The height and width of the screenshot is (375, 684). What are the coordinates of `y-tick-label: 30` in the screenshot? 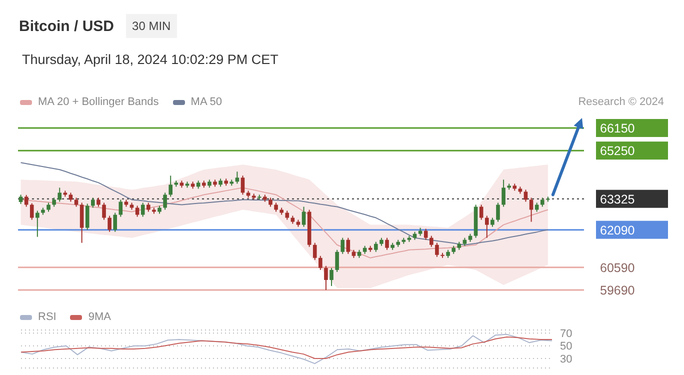 It's located at (566, 359).